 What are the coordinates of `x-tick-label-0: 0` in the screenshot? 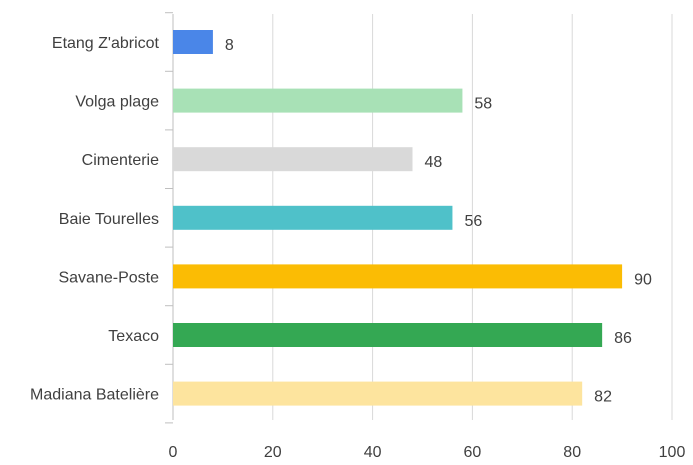 It's located at (173, 452).